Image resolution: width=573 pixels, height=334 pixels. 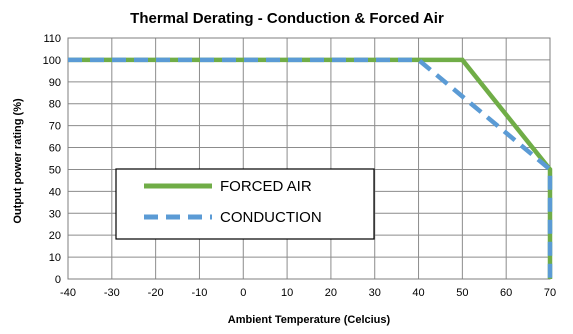 I want to click on x-tick-label: 40, so click(x=418, y=293).